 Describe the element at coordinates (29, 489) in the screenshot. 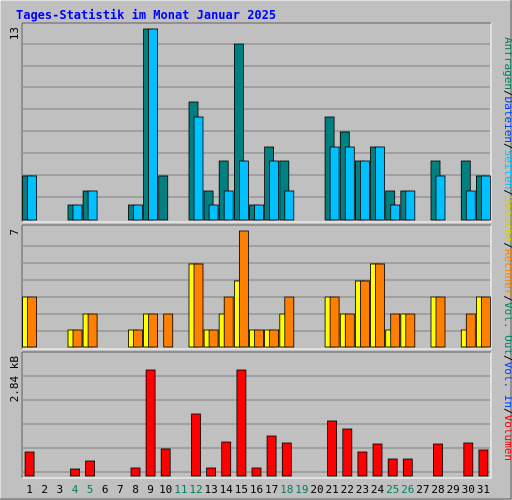

I see `x-tick-label: 1` at that location.